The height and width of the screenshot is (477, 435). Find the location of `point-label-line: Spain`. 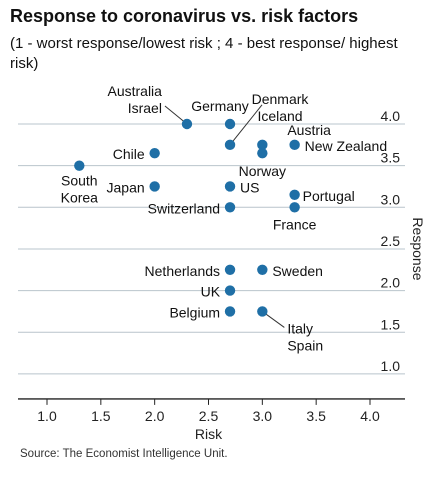

point-label-line: Spain is located at coordinates (305, 345).